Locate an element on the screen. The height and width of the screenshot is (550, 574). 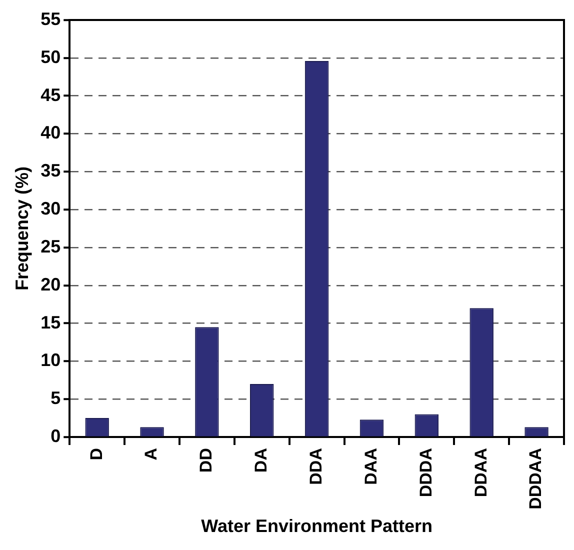
y-tick-label: 35 is located at coordinates (50, 170).